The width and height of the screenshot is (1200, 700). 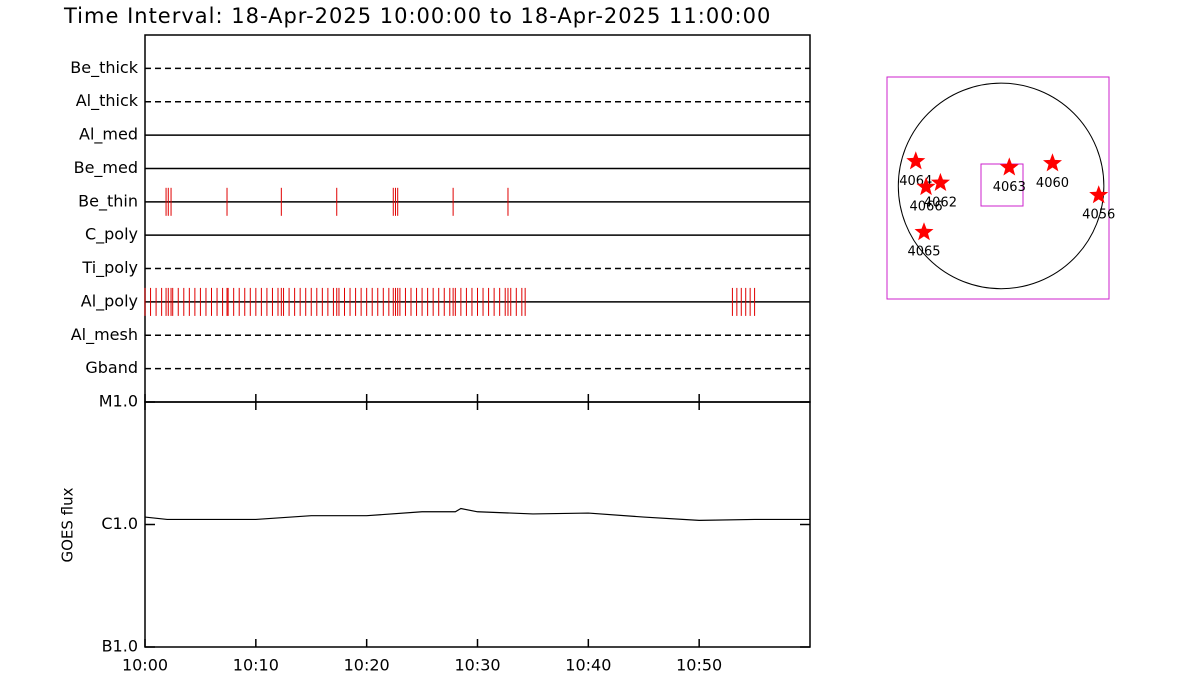 I want to click on row-label: Be_thin, so click(x=108, y=201).